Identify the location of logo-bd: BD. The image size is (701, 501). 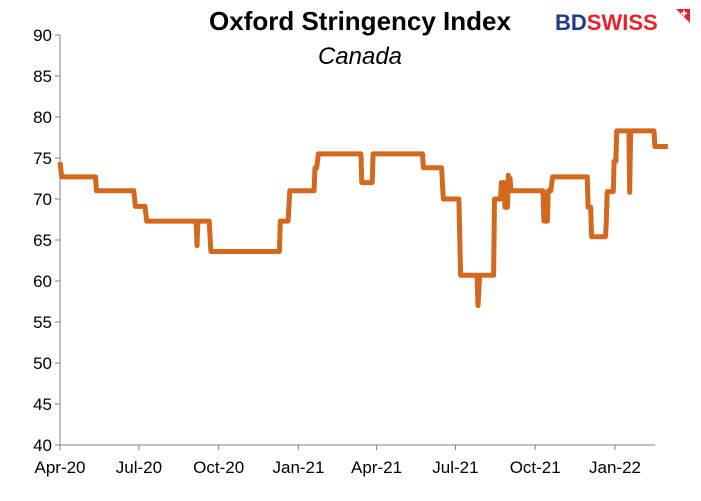
(571, 22).